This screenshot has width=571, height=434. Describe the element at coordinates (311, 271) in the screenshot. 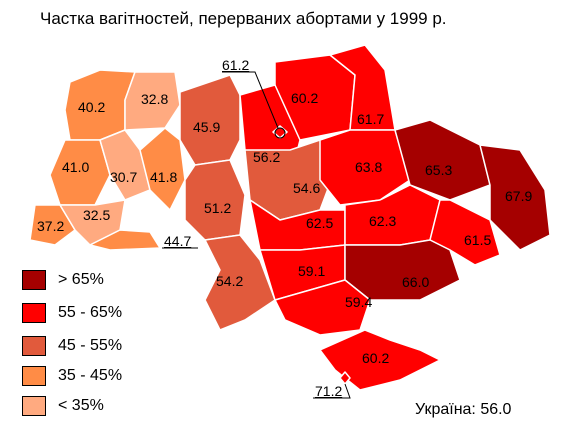

I see `region-value-label: 59.1` at that location.